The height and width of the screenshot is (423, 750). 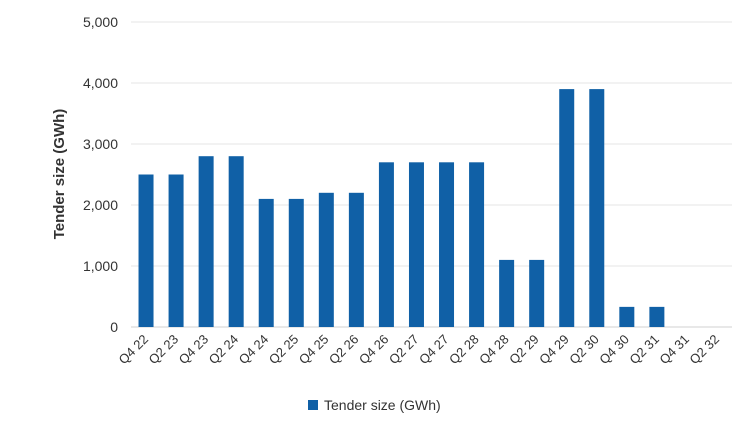 What do you see at coordinates (224, 350) in the screenshot?
I see `x-tick-label: Q2 24` at bounding box center [224, 350].